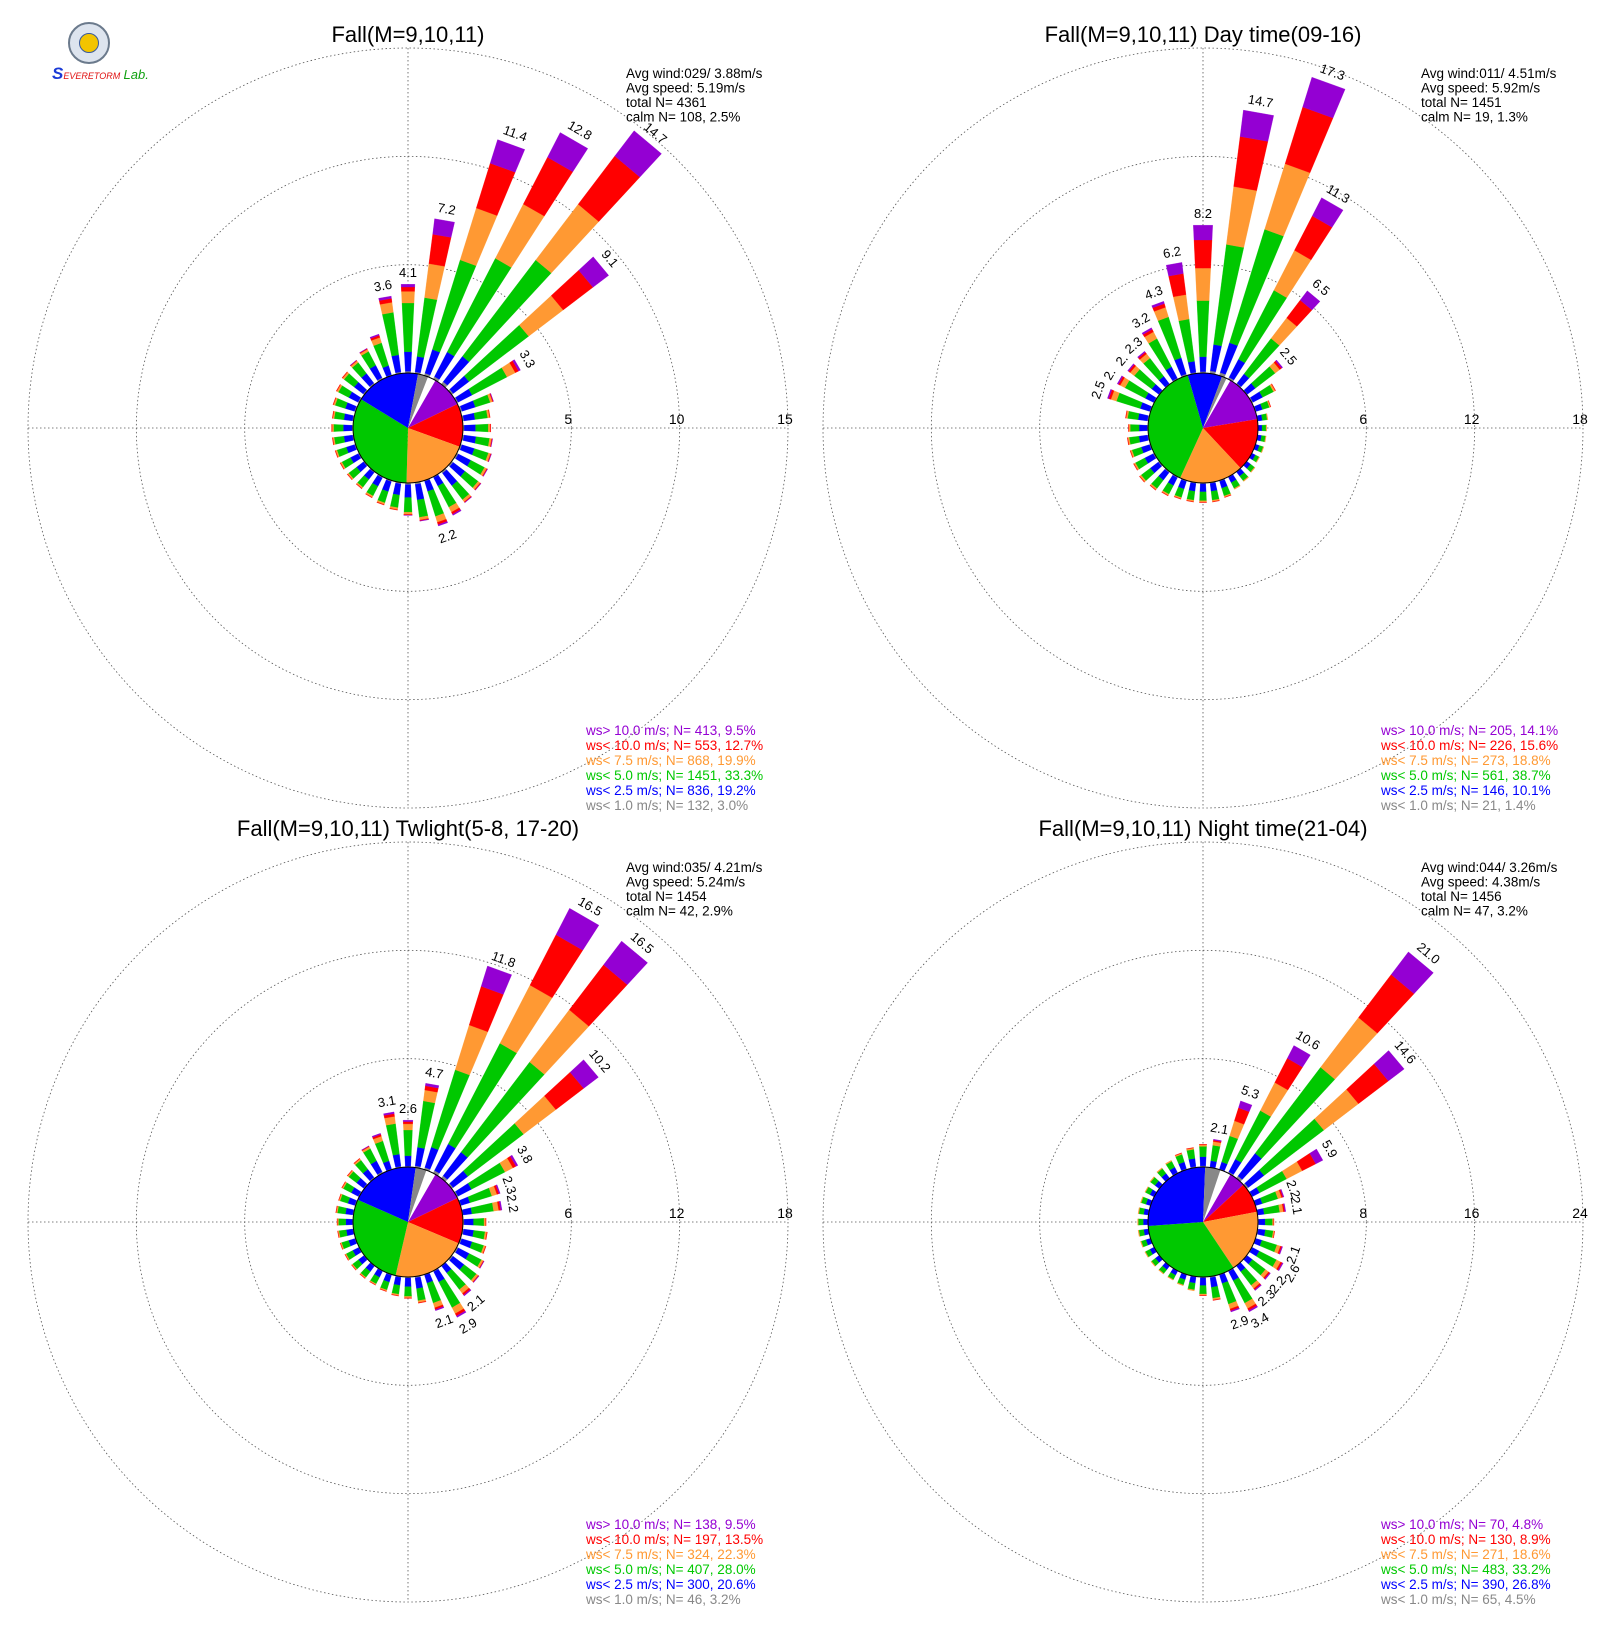 The height and width of the screenshot is (1640, 1620). What do you see at coordinates (683, 117) in the screenshot?
I see `stats-line: calm N= 108, 2.5%` at bounding box center [683, 117].